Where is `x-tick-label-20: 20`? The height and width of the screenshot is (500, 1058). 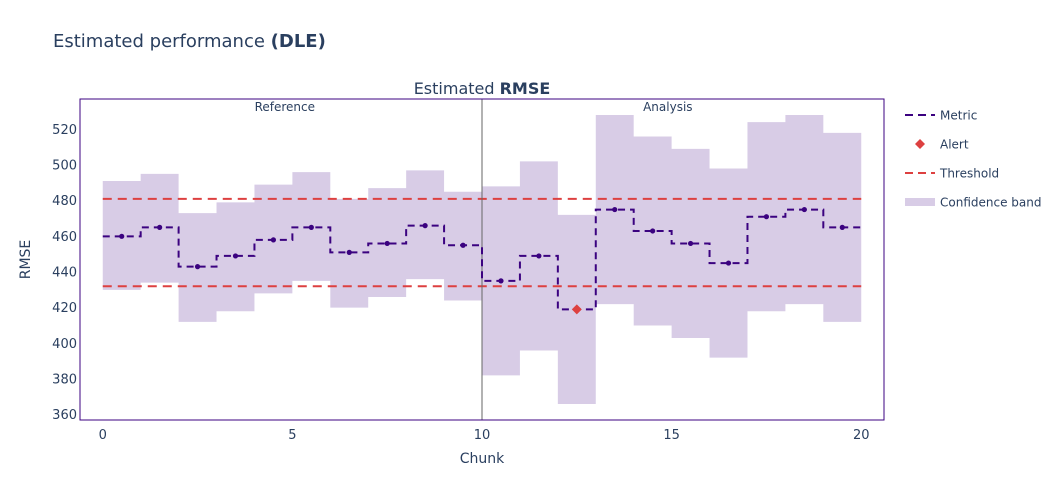 x-tick-label-20: 20 is located at coordinates (861, 435).